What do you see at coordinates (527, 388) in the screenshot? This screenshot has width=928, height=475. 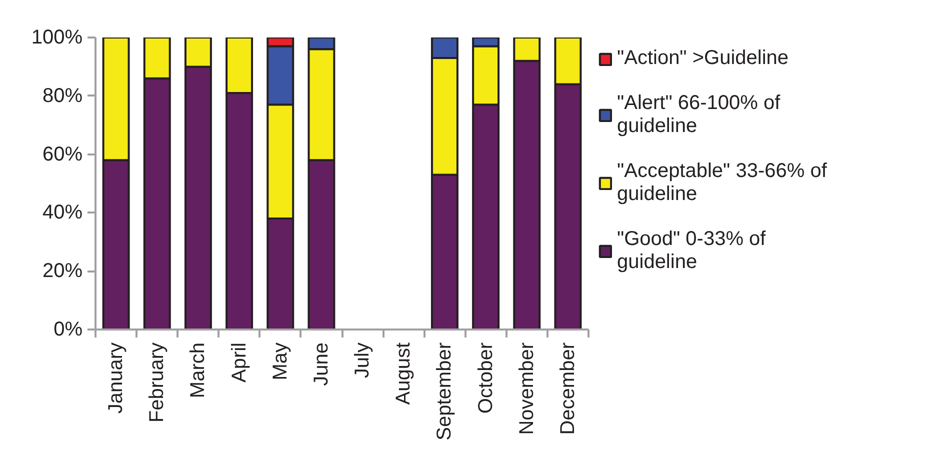 I see `x-tick-label: November` at bounding box center [527, 388].